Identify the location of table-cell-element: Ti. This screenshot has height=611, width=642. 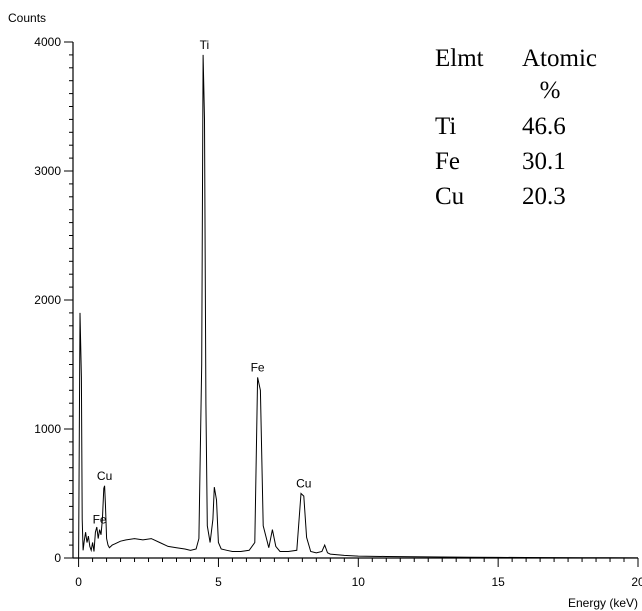
(445, 126).